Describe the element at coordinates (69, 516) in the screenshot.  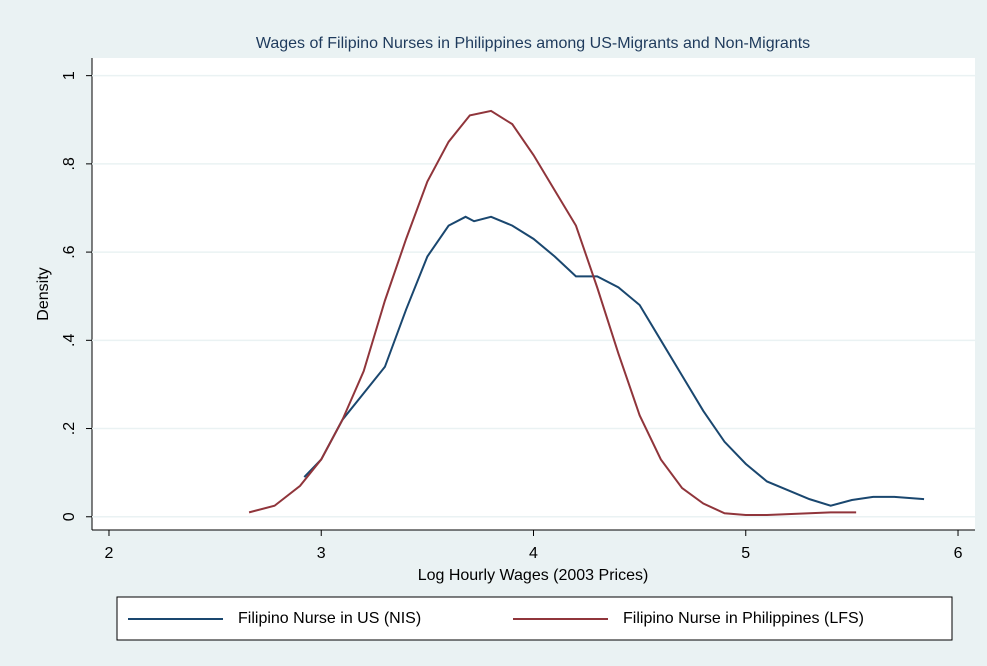
I see `y-tick-label: 0` at that location.